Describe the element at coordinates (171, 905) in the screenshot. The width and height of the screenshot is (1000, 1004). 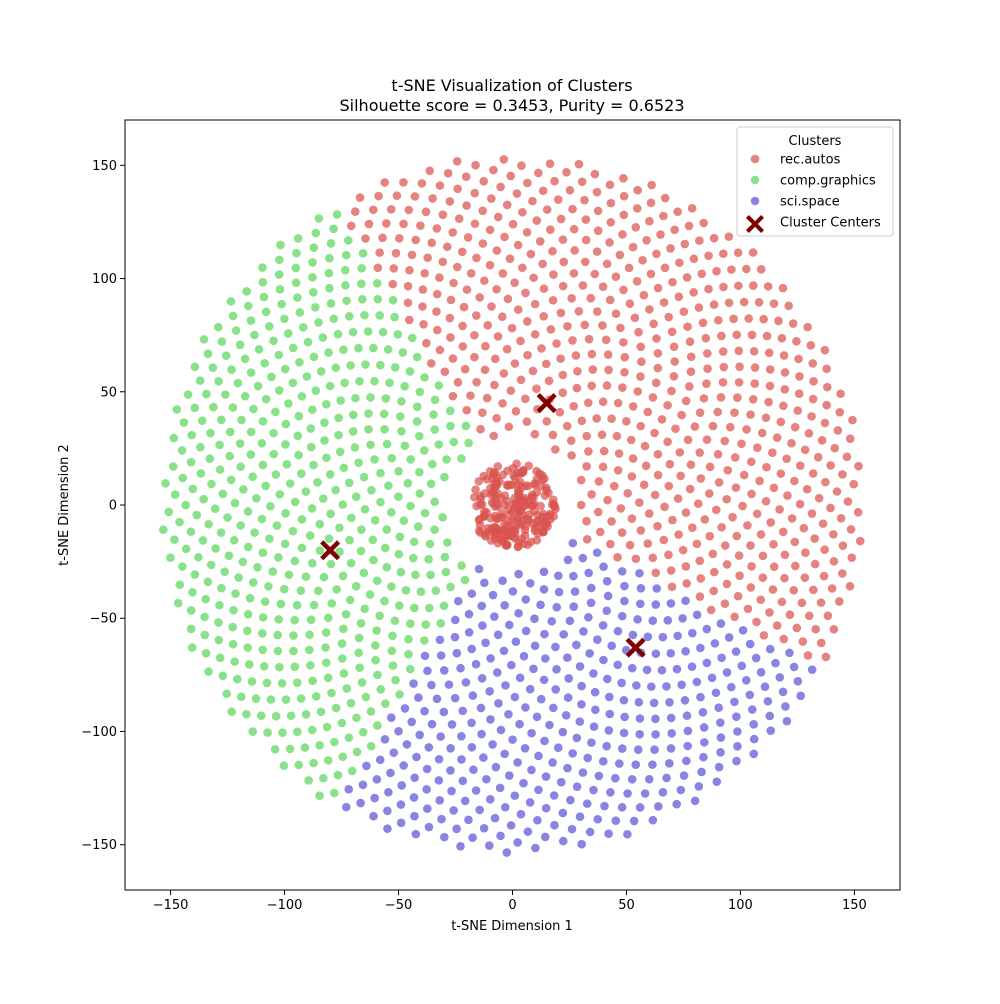
I see `x-tick-label: −150` at that location.